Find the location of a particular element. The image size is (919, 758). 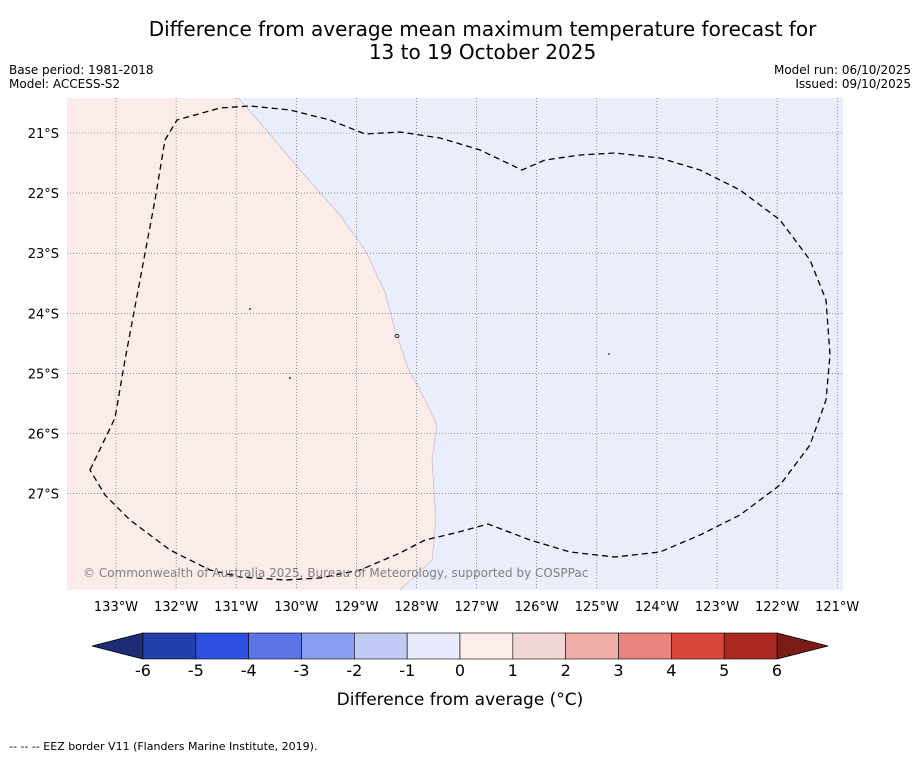

title-line-2: 13 to 19 October 2025 is located at coordinates (482, 52).